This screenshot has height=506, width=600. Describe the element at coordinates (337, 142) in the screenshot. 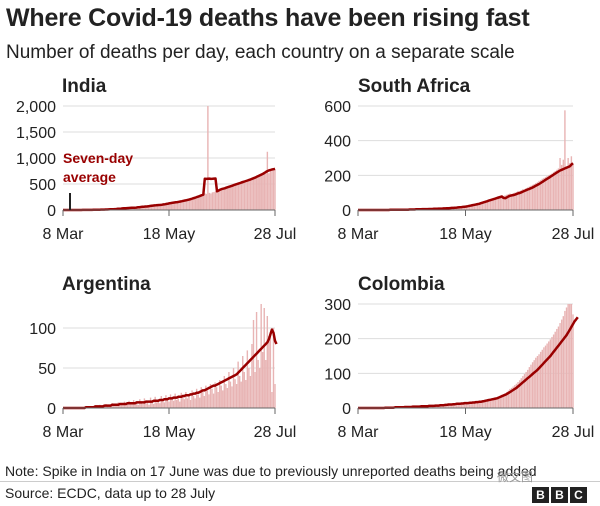

I see `y-tick-label-south-africa-2: 400` at that location.